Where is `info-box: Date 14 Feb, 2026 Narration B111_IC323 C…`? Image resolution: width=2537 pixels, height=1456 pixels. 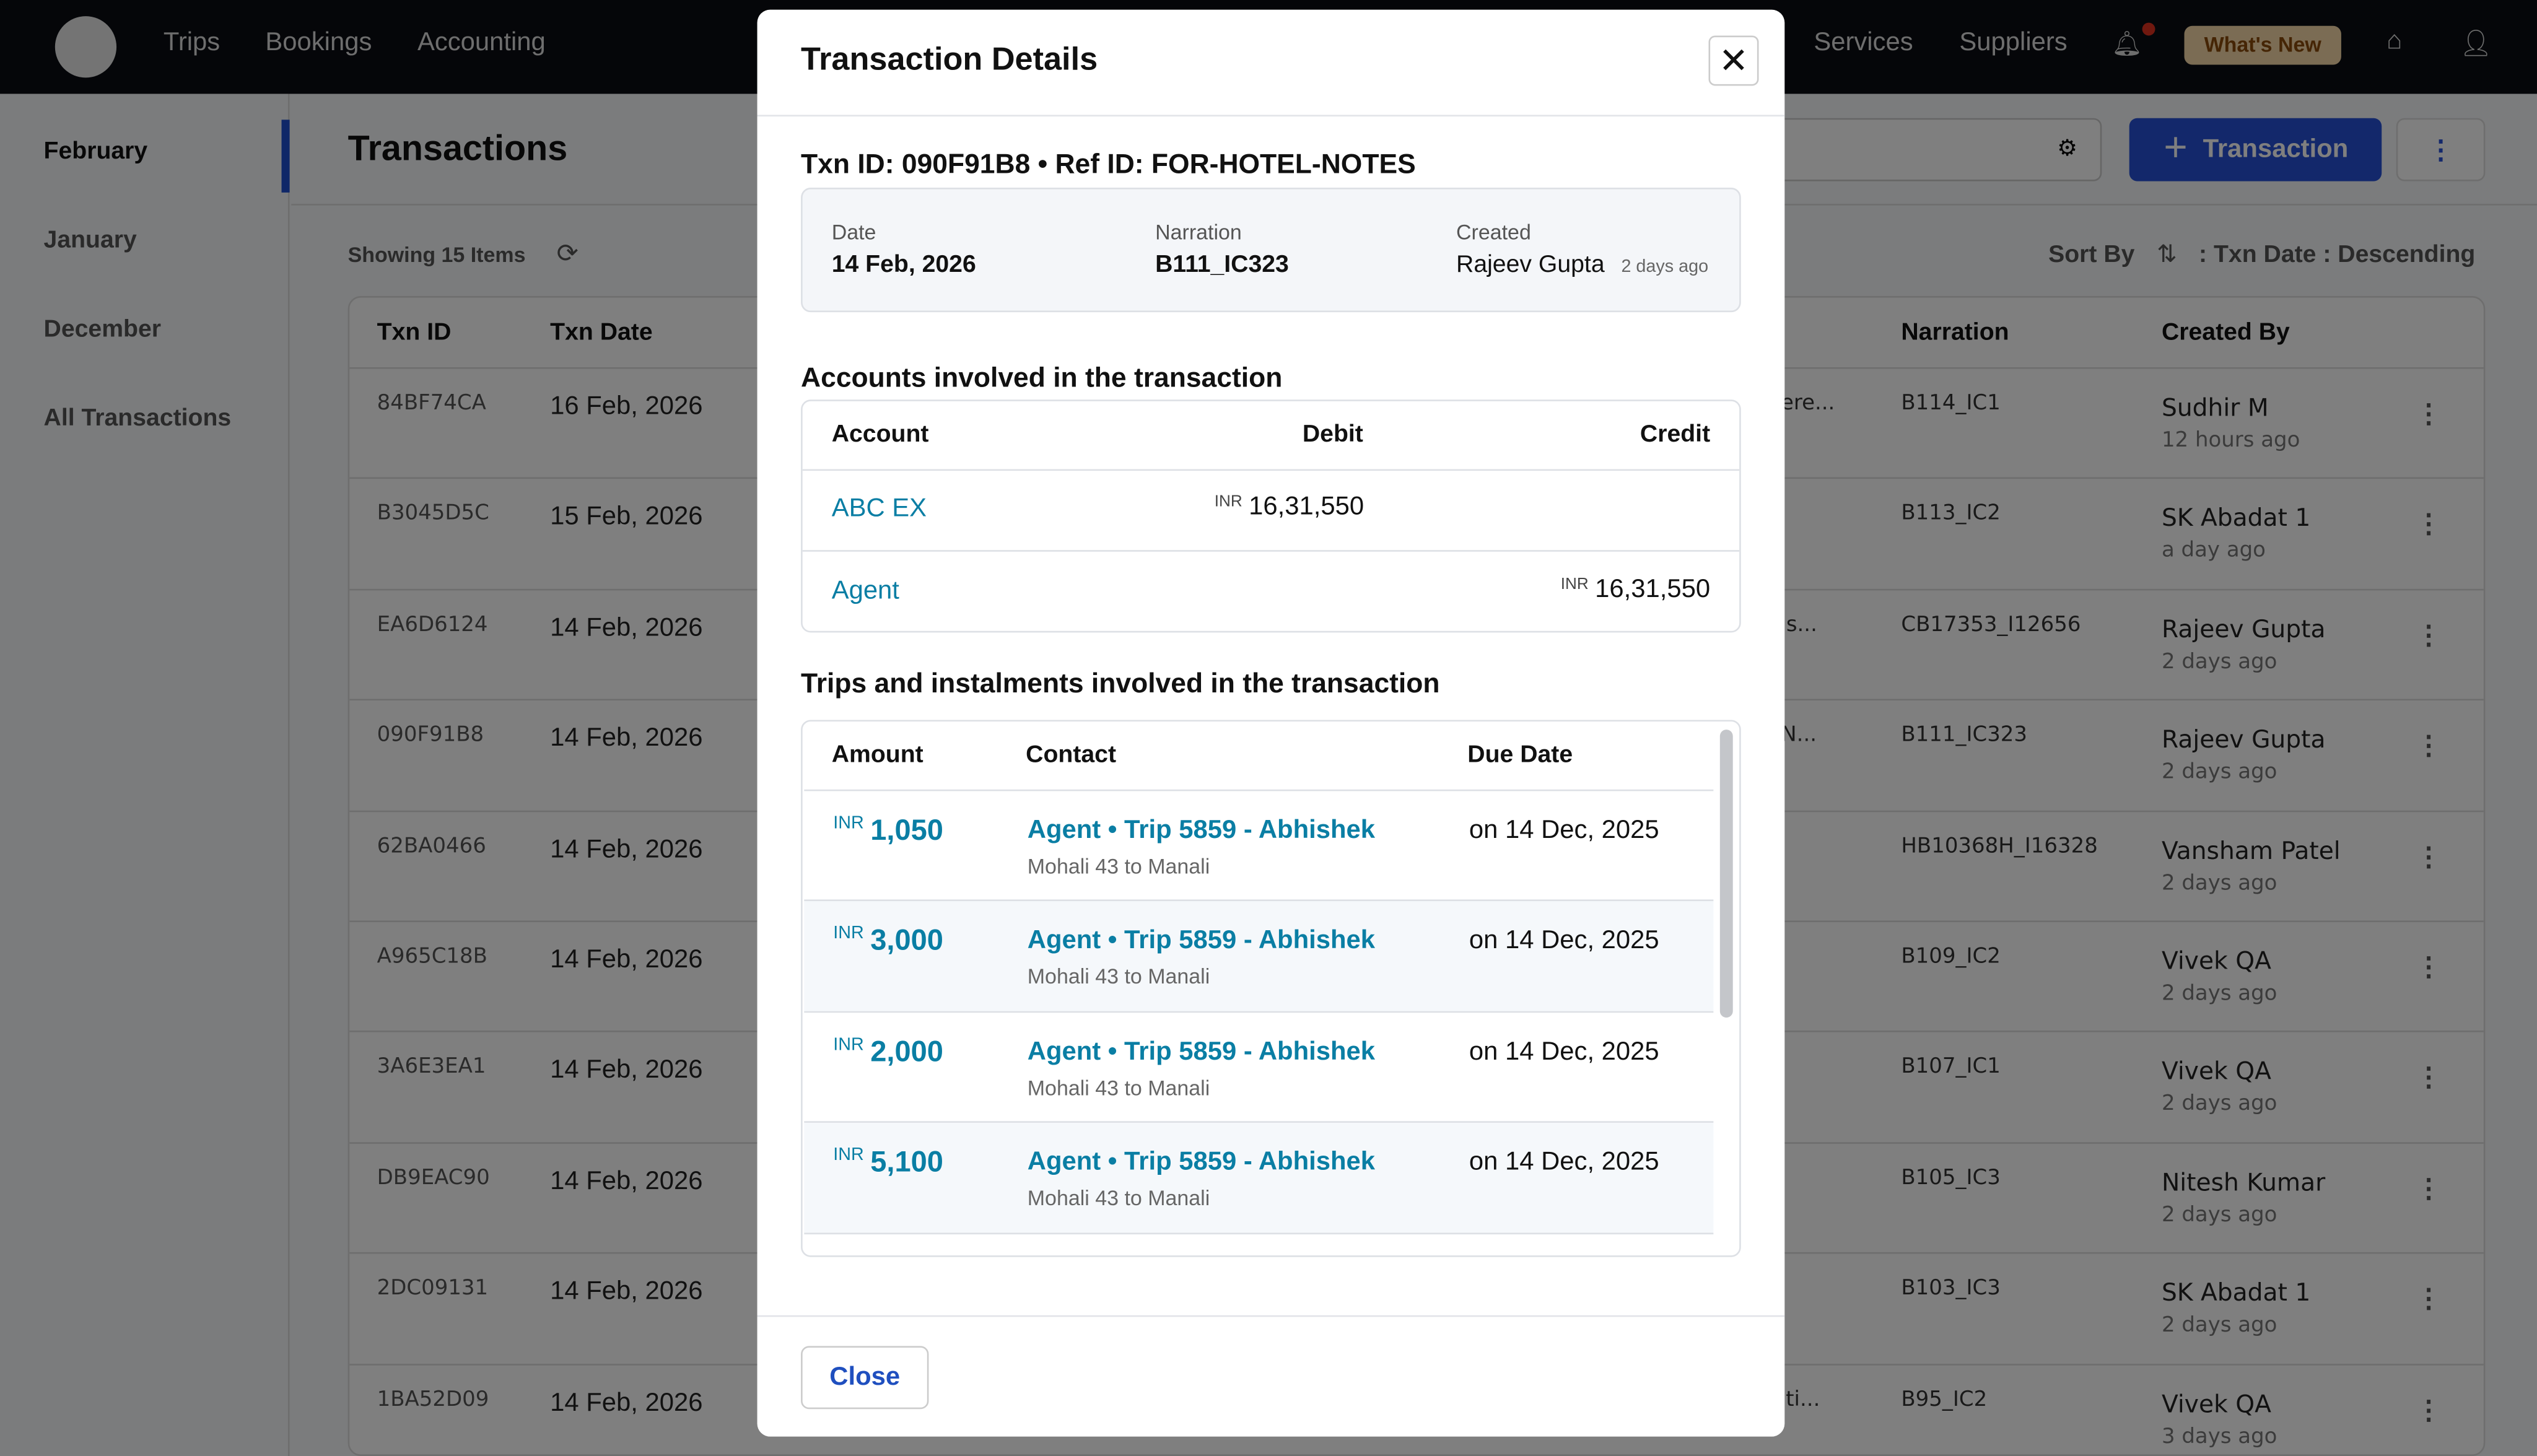 info-box: Date 14 Feb, 2026 Narration B111_IC323 C… is located at coordinates (1271, 251).